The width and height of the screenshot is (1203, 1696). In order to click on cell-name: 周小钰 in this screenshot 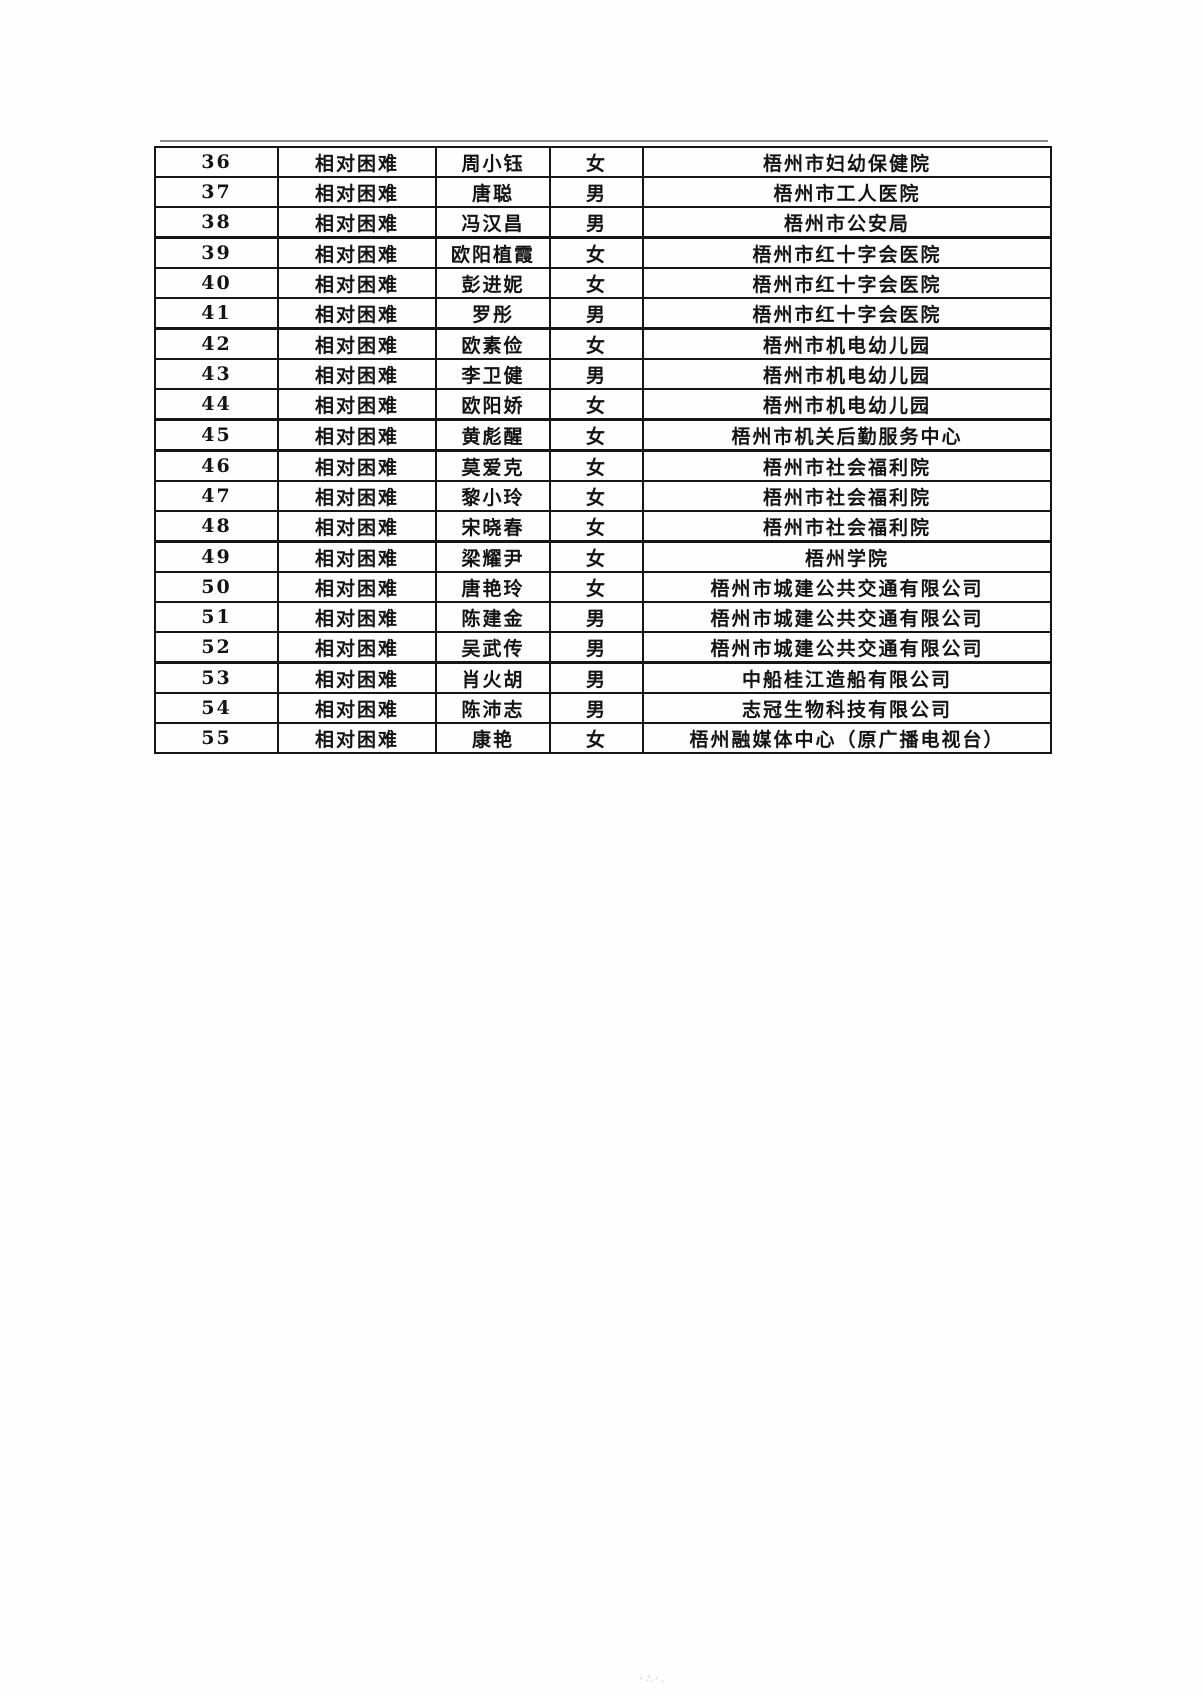, I will do `click(493, 162)`.